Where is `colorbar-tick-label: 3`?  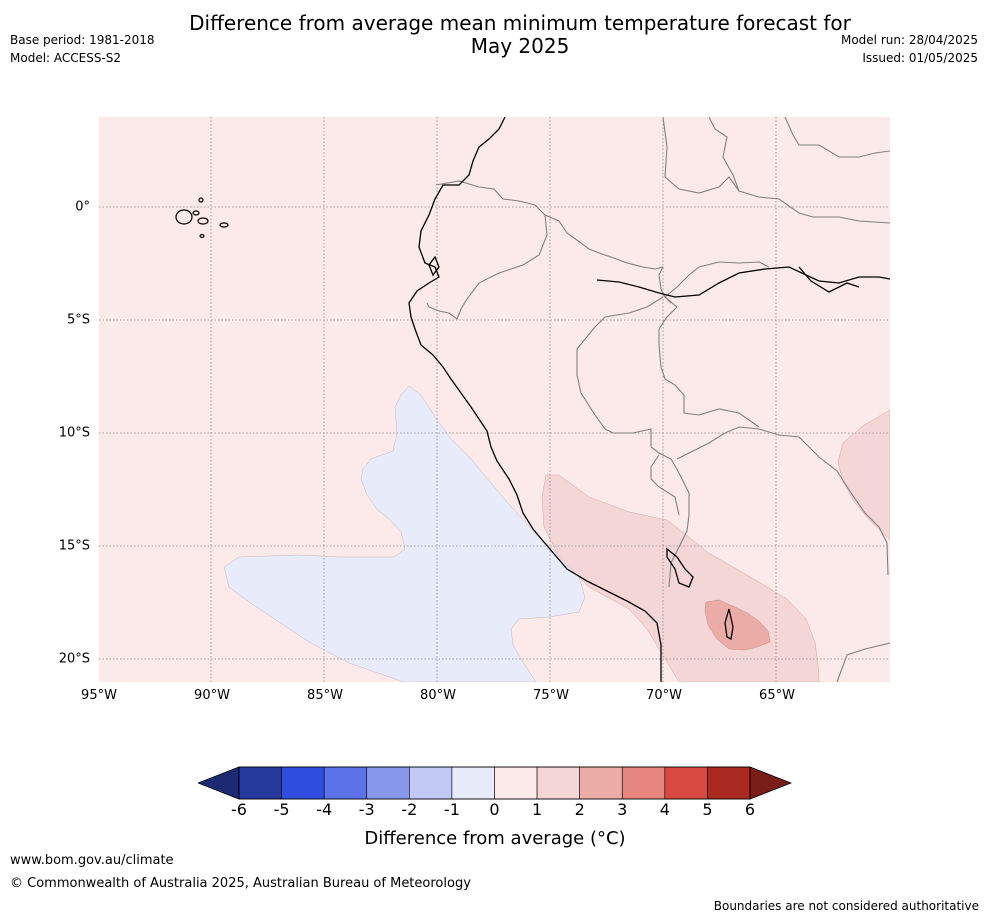 colorbar-tick-label: 3 is located at coordinates (622, 809).